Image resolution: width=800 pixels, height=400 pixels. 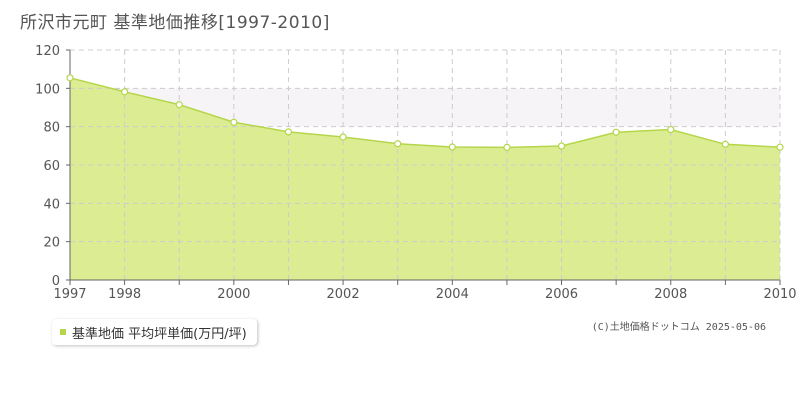 I want to click on legend-swatch, so click(x=63, y=332).